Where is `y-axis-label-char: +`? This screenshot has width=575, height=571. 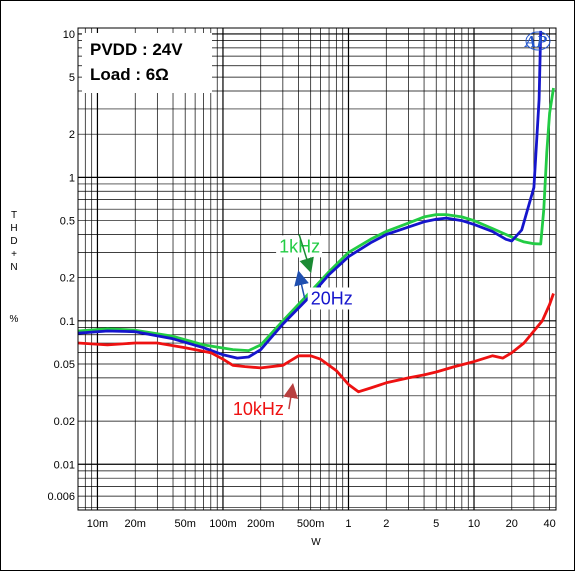
y-axis-label-char: + is located at coordinates (14, 254).